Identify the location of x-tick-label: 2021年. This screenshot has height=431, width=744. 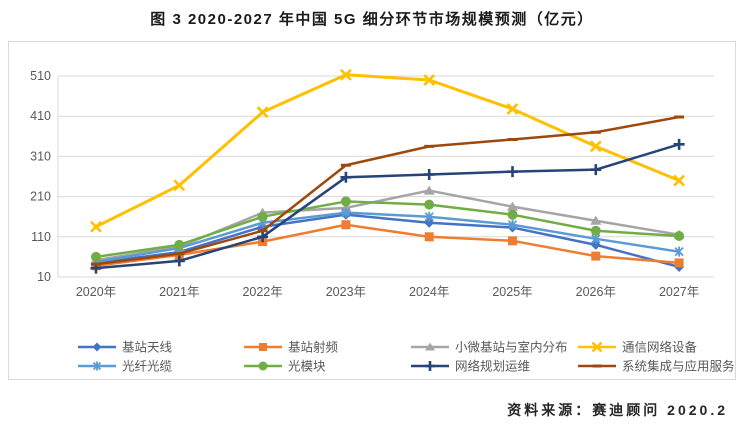
(179, 292).